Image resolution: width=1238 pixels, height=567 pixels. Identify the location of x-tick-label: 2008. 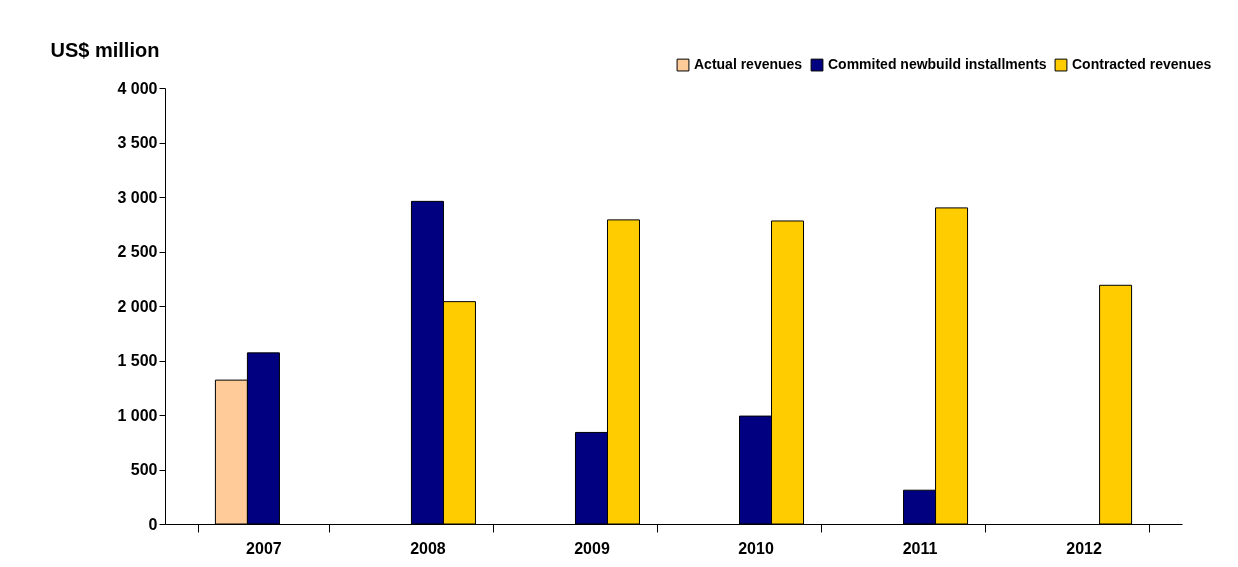
(428, 548).